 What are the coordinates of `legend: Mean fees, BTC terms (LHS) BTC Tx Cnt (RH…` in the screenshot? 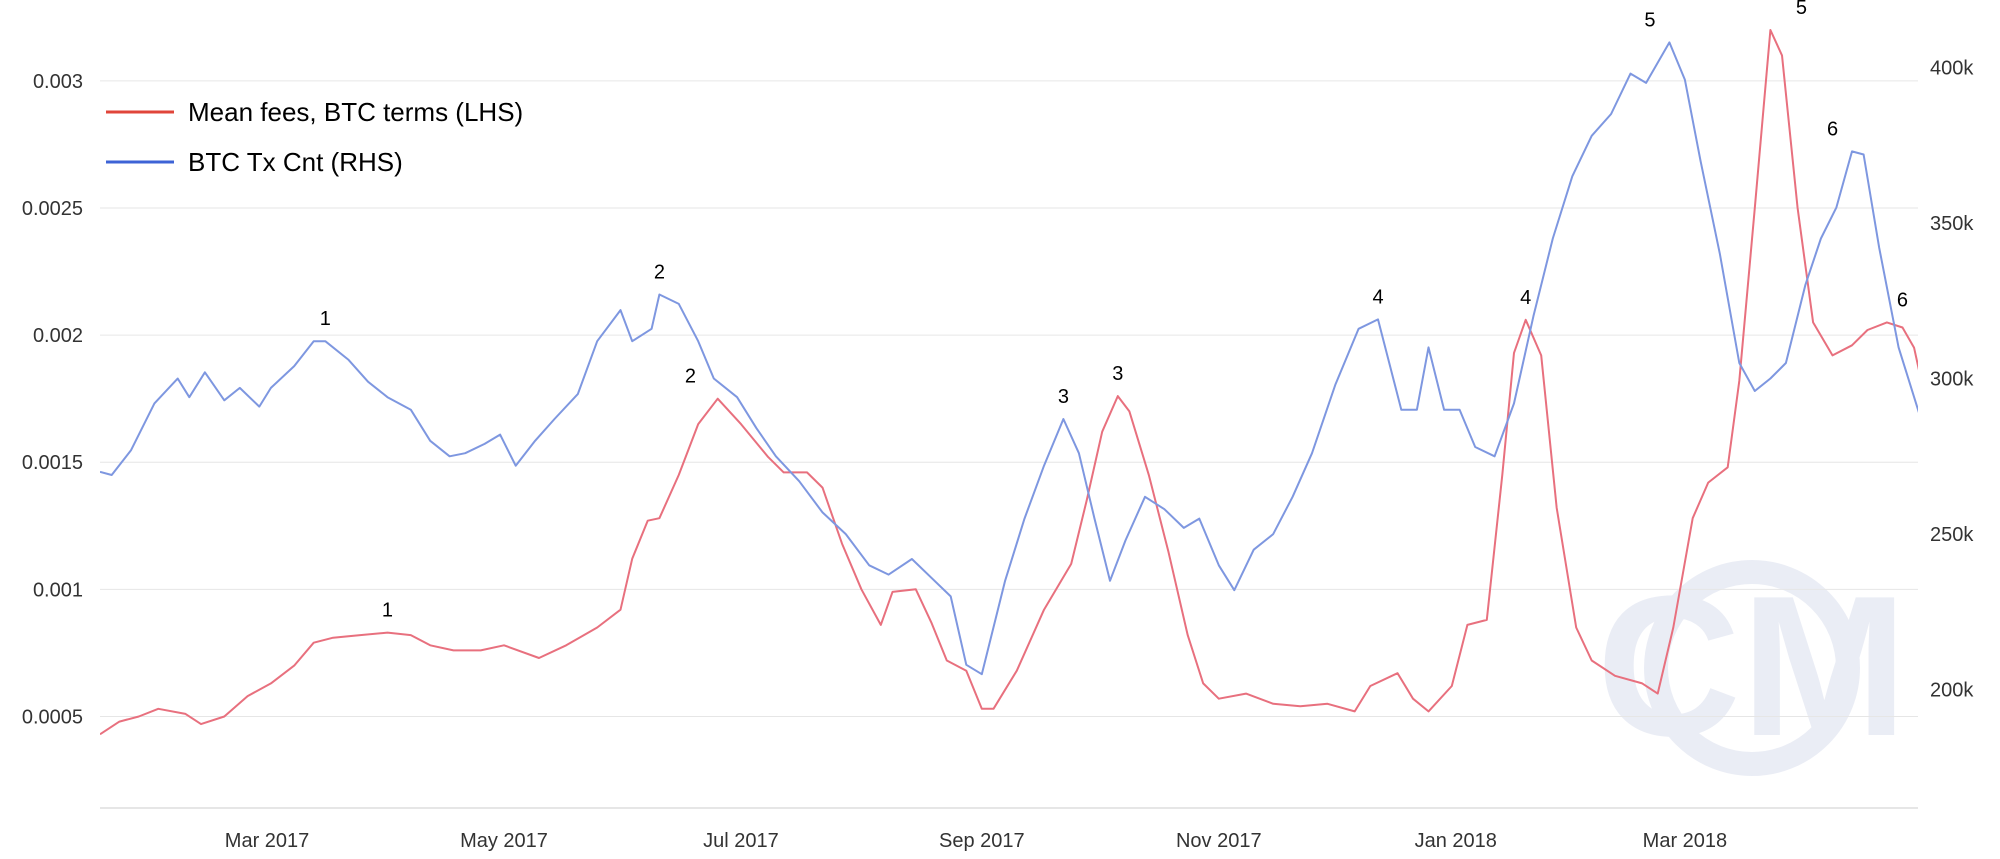 It's located at (314, 137).